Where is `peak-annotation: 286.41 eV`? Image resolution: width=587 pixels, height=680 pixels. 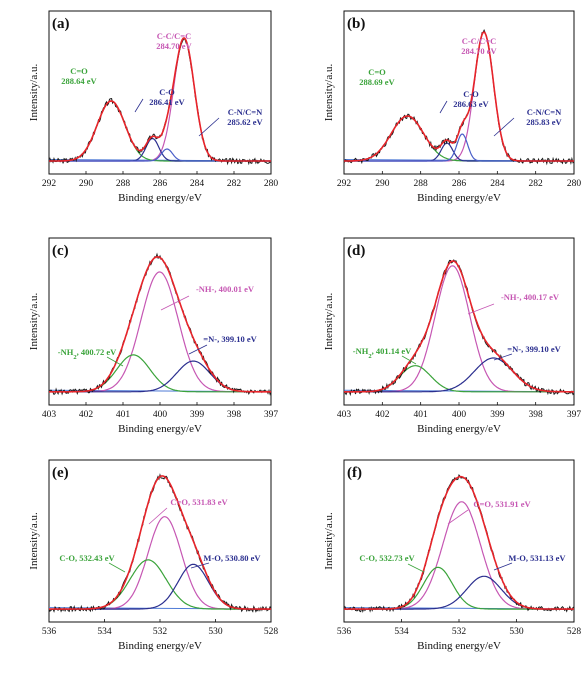
peak-annotation: 286.41 eV is located at coordinates (167, 102).